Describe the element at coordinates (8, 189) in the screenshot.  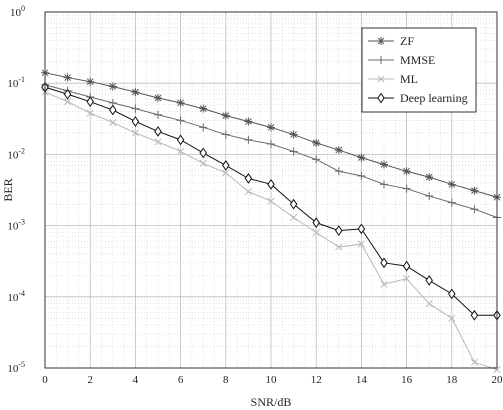
I see `y-axis-label: BER` at that location.